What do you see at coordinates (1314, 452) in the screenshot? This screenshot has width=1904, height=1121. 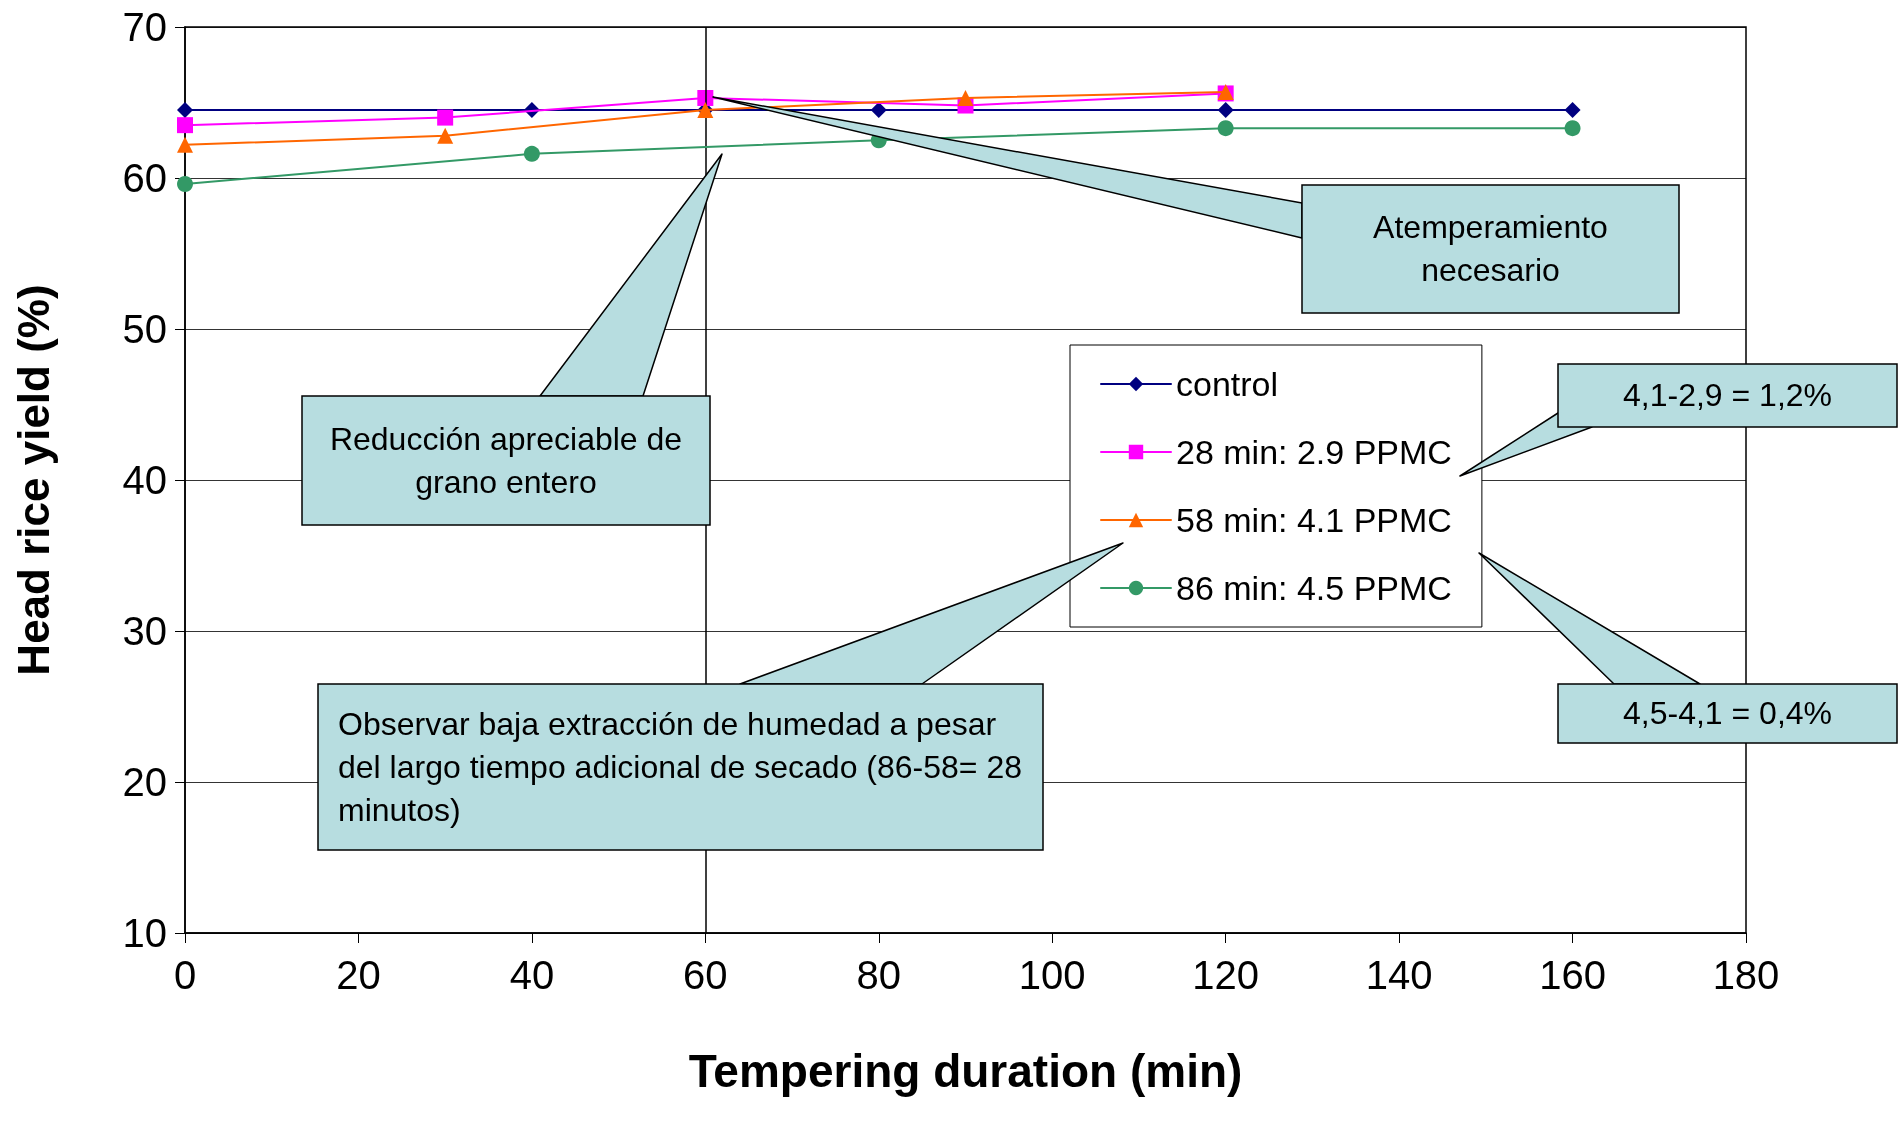 I see `legend-label: 28 min: 2.9 PPMC` at bounding box center [1314, 452].